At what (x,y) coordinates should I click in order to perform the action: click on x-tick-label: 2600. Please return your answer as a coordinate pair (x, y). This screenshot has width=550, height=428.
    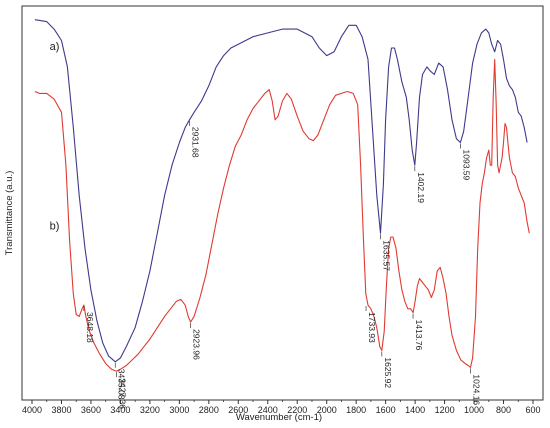
    Looking at the image, I should click on (238, 410).